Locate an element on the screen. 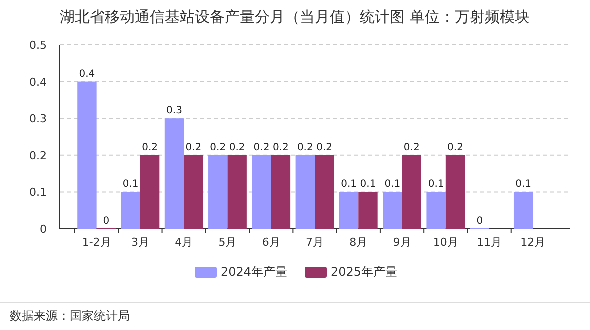 This screenshot has height=330, width=590. x-tick-label: 7月 is located at coordinates (315, 242).